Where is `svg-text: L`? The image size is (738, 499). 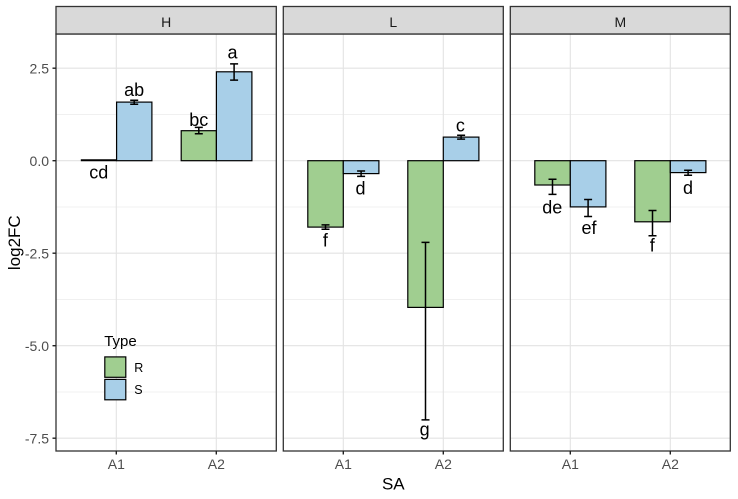
svg-text: L is located at coordinates (393, 22).